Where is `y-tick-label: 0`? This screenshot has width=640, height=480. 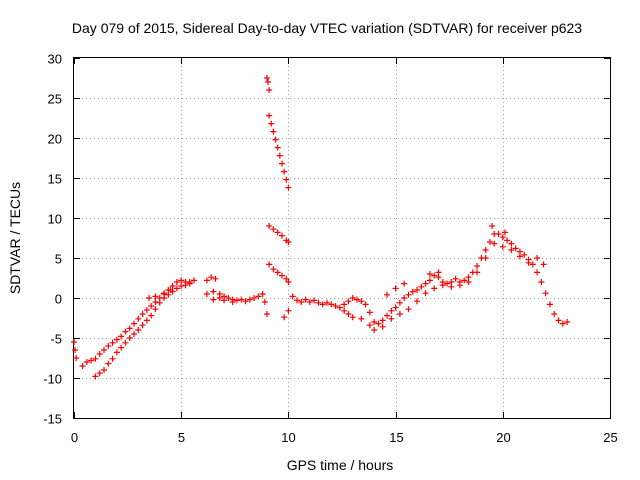
y-tick-label: 0 is located at coordinates (58, 299).